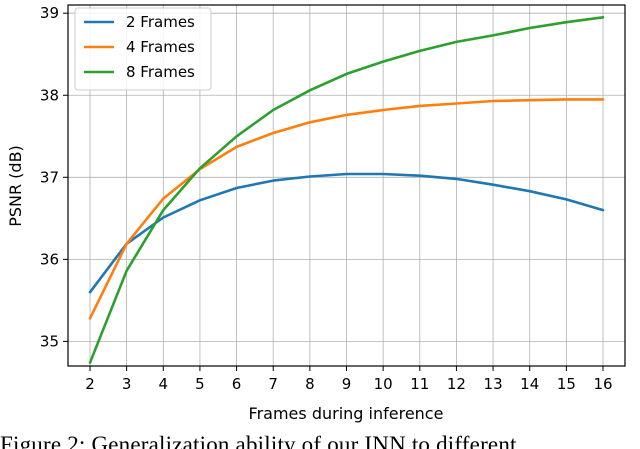 The image size is (640, 449). What do you see at coordinates (49, 13) in the screenshot?
I see `y-tick-label: 39` at bounding box center [49, 13].